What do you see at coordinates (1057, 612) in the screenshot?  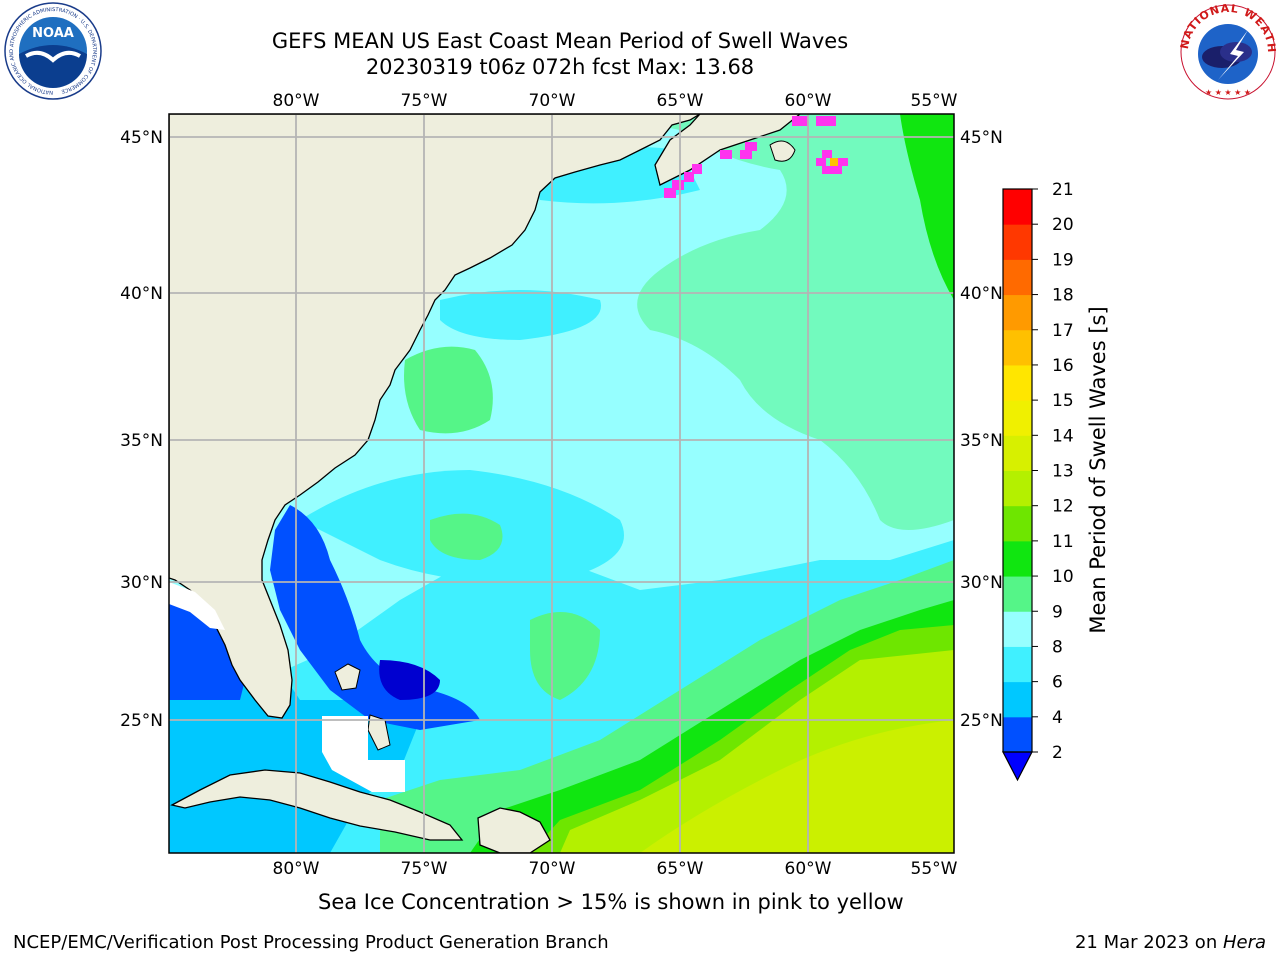 I see `colorbar-tick-label: 9` at bounding box center [1057, 612].